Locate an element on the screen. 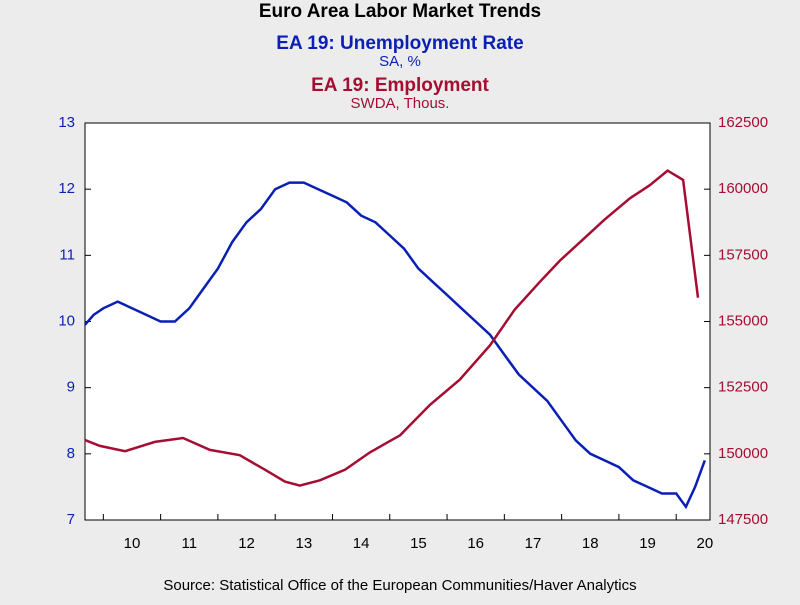 The width and height of the screenshot is (800, 605). x-tick-label: 12 is located at coordinates (246, 543).